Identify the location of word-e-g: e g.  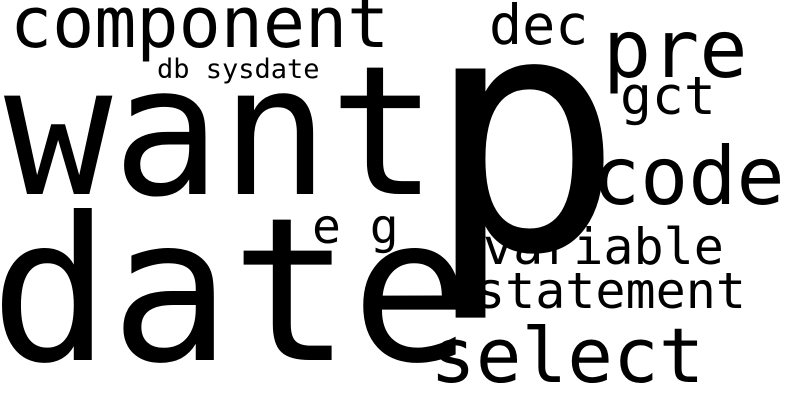
(355, 227).